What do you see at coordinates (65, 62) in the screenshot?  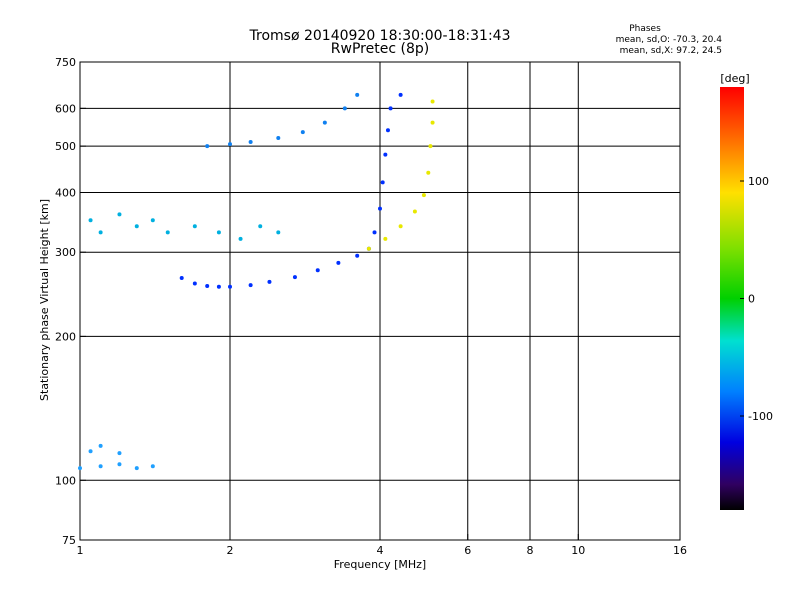 I see `y-tick-label: 750` at bounding box center [65, 62].